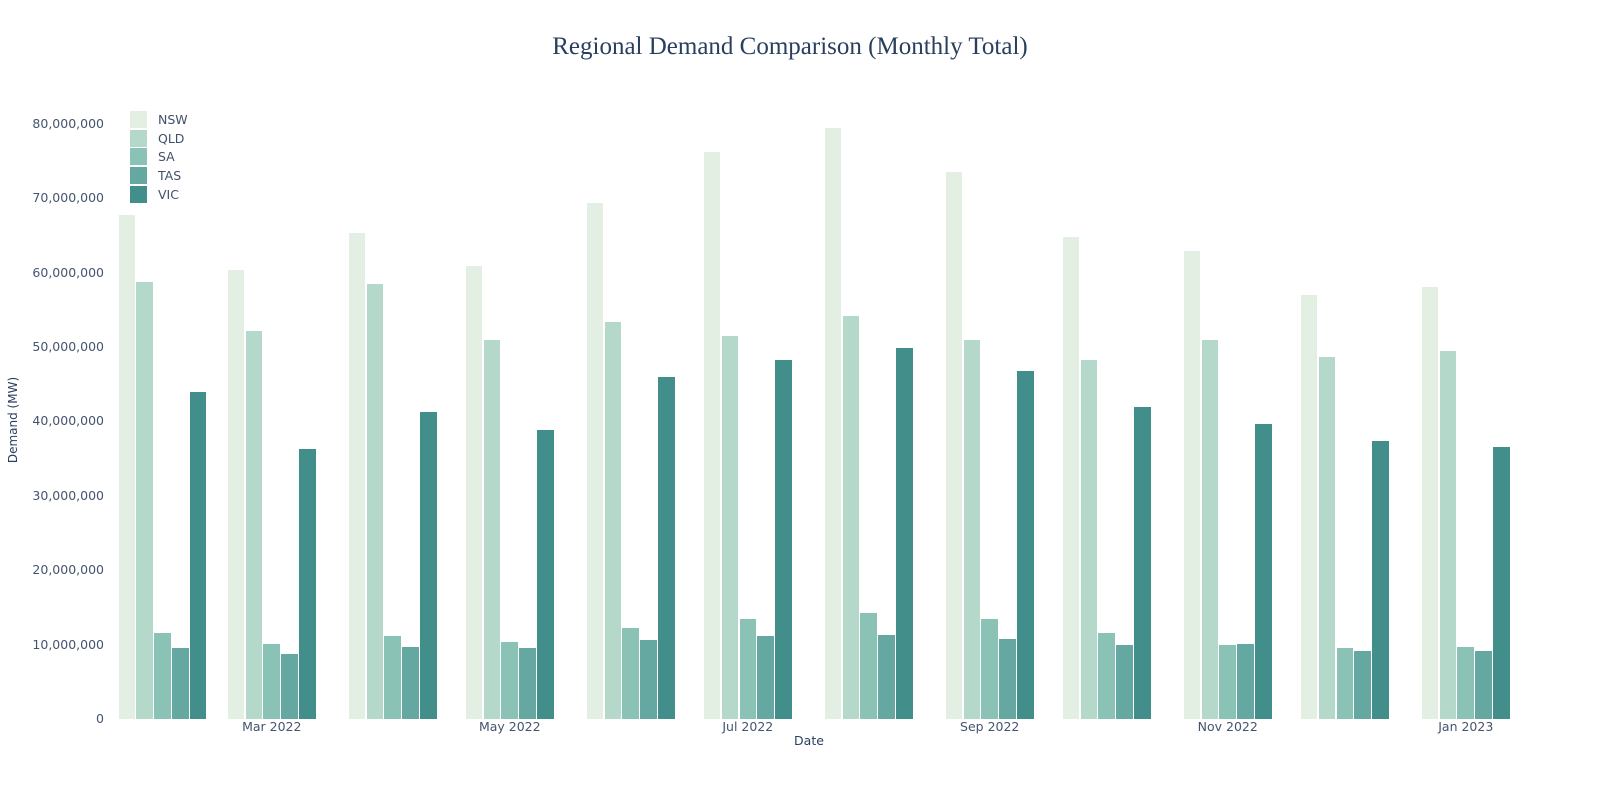 The image size is (1600, 800). What do you see at coordinates (990, 668) in the screenshot?
I see `bar-sa-sep-2022` at bounding box center [990, 668].